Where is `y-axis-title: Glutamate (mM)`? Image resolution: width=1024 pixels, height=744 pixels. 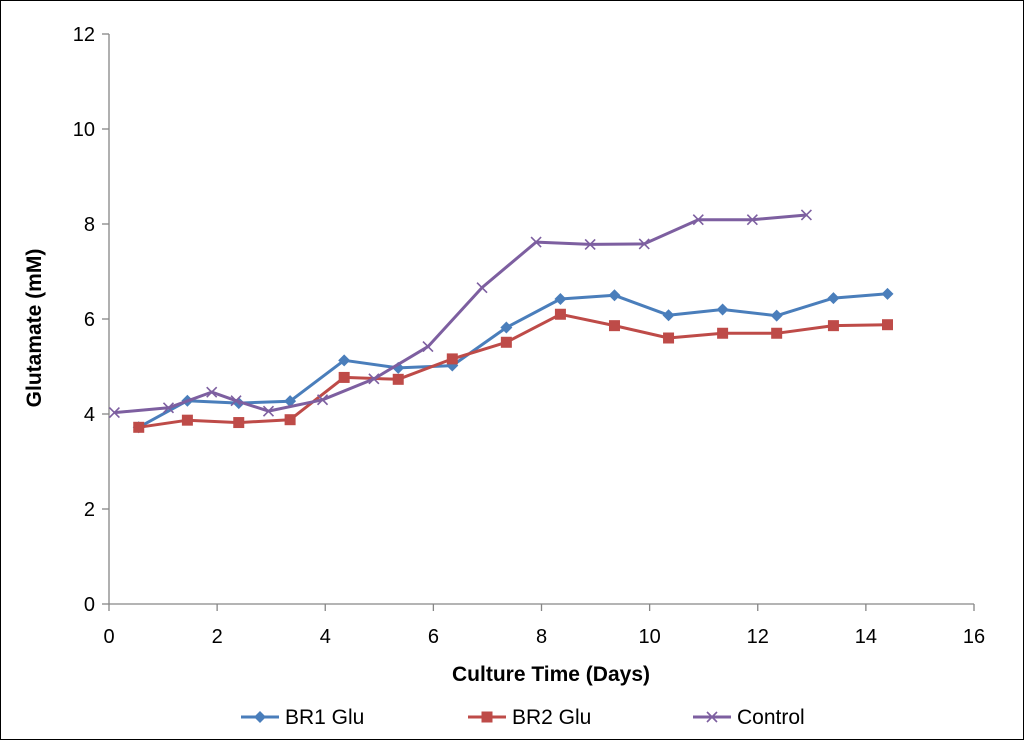
y-axis-title: Glutamate (mM) is located at coordinates (34, 328).